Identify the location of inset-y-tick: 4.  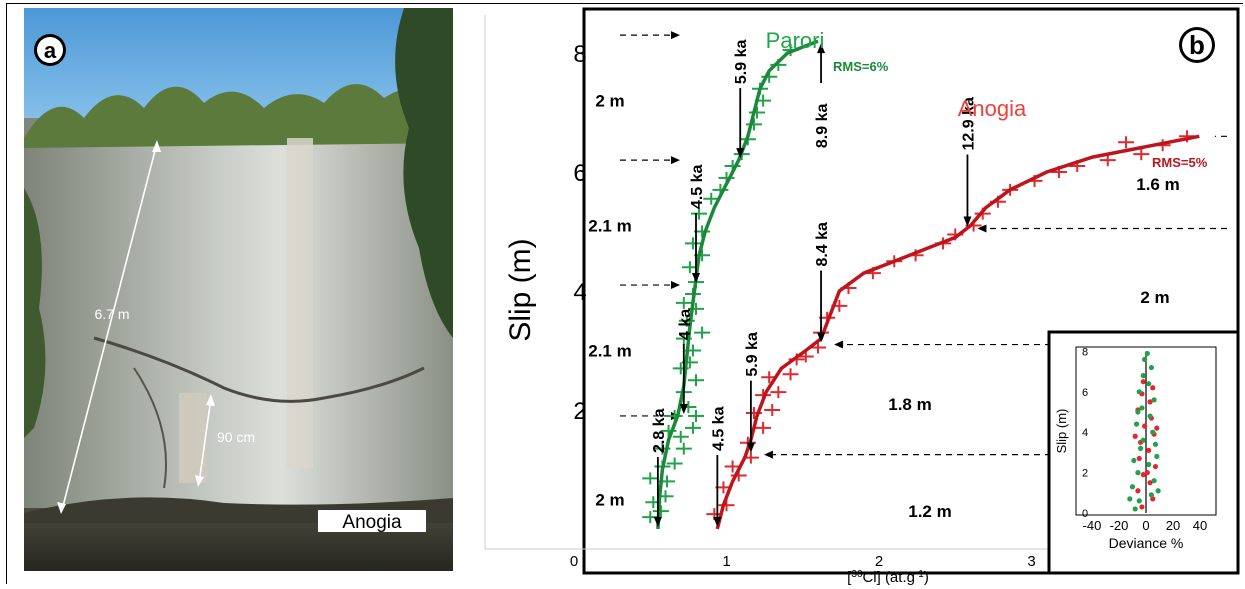
(1085, 433).